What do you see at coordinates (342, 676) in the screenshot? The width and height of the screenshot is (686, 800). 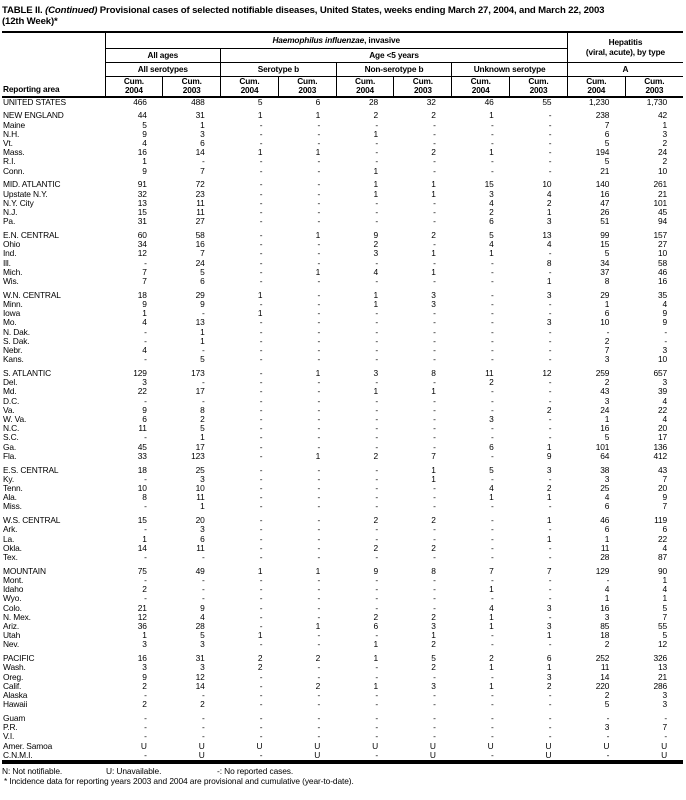 I see `table-row: Oreg. 9 12 - - - - - 3 14 21` at bounding box center [342, 676].